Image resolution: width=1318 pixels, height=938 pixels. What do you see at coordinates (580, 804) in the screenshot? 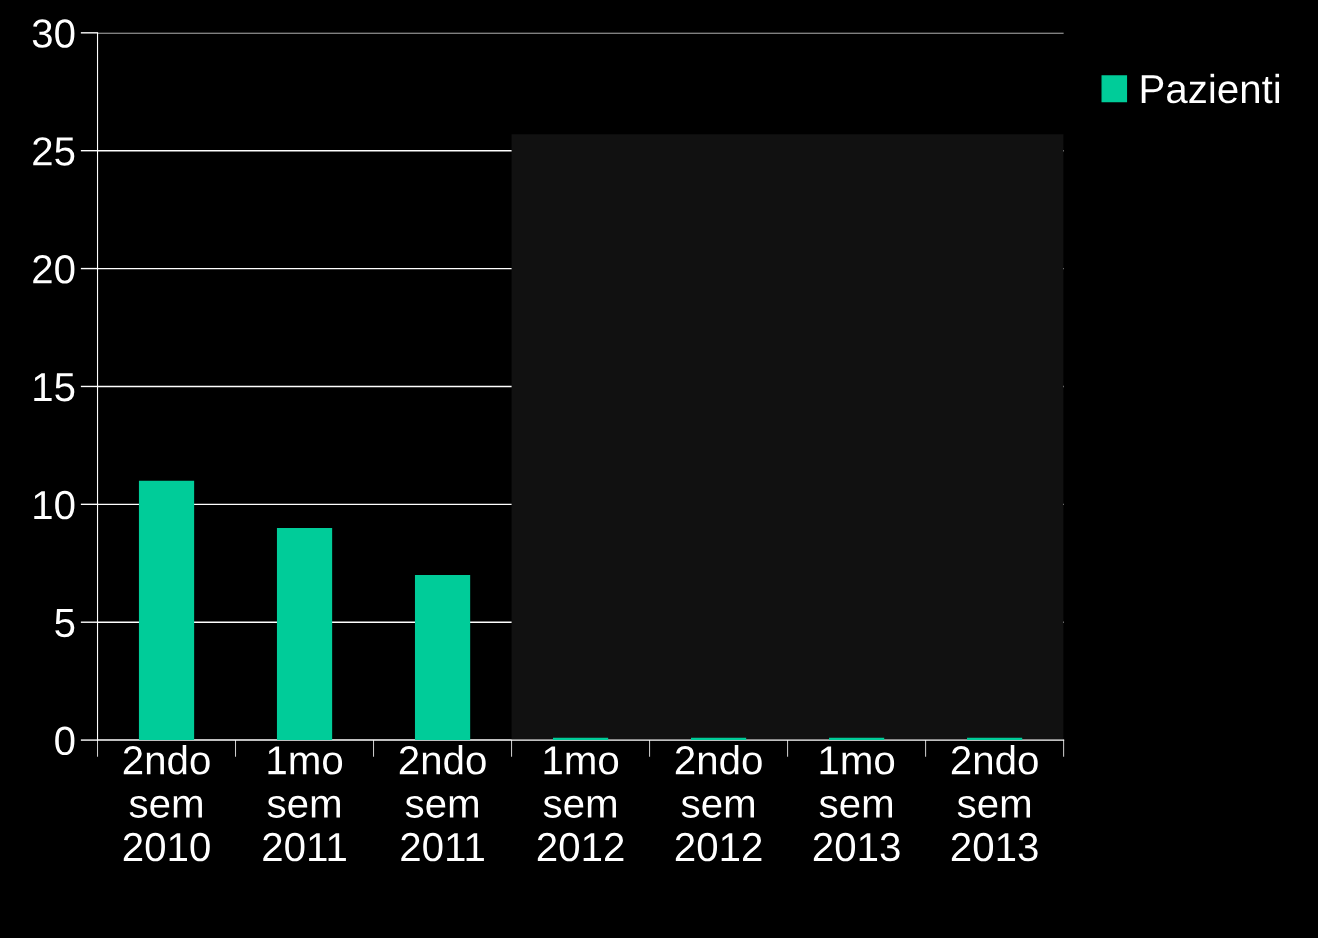
I see `x-tick-label: 1mo sem 2012` at bounding box center [580, 804].